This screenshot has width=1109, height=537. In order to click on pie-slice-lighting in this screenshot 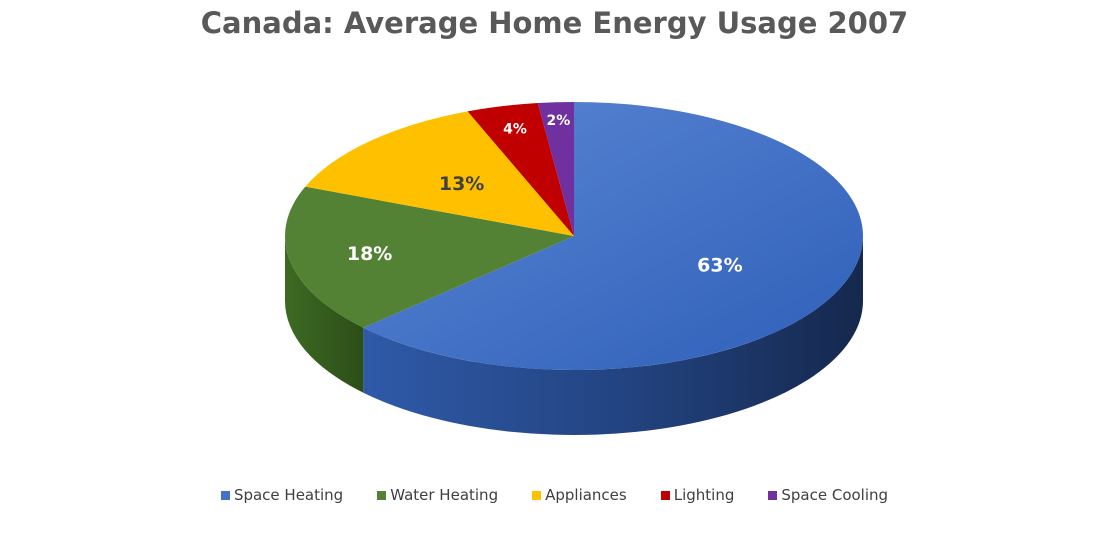, I will do `click(520, 169)`.